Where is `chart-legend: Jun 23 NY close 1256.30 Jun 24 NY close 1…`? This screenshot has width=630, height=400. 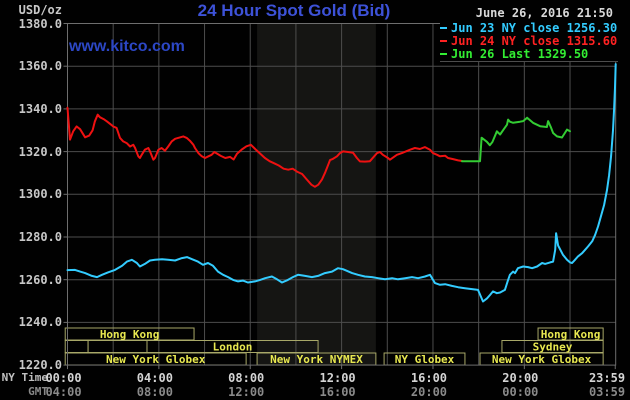 chart-legend: Jun 23 NY close 1256.30 Jun 24 NY close 1… is located at coordinates (529, 41).